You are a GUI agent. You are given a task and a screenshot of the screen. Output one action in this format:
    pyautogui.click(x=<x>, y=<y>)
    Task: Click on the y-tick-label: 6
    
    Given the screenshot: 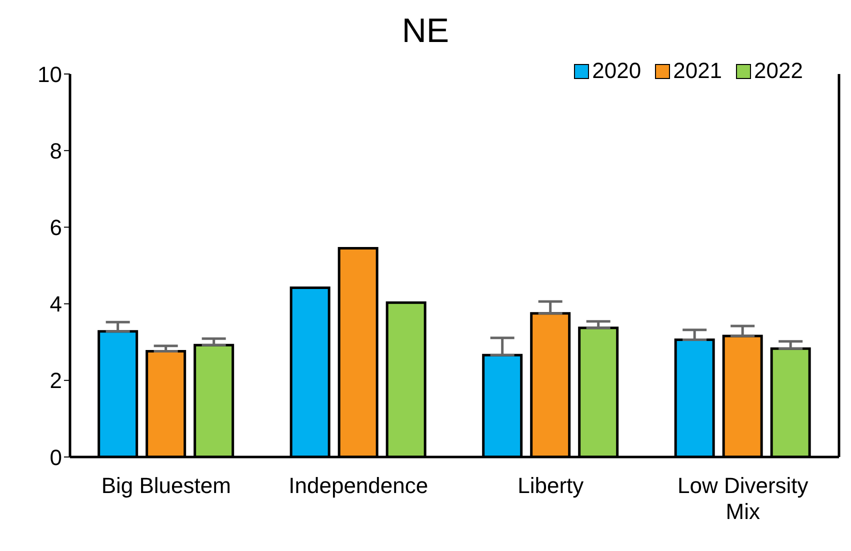 What is the action you would take?
    pyautogui.click(x=56, y=227)
    